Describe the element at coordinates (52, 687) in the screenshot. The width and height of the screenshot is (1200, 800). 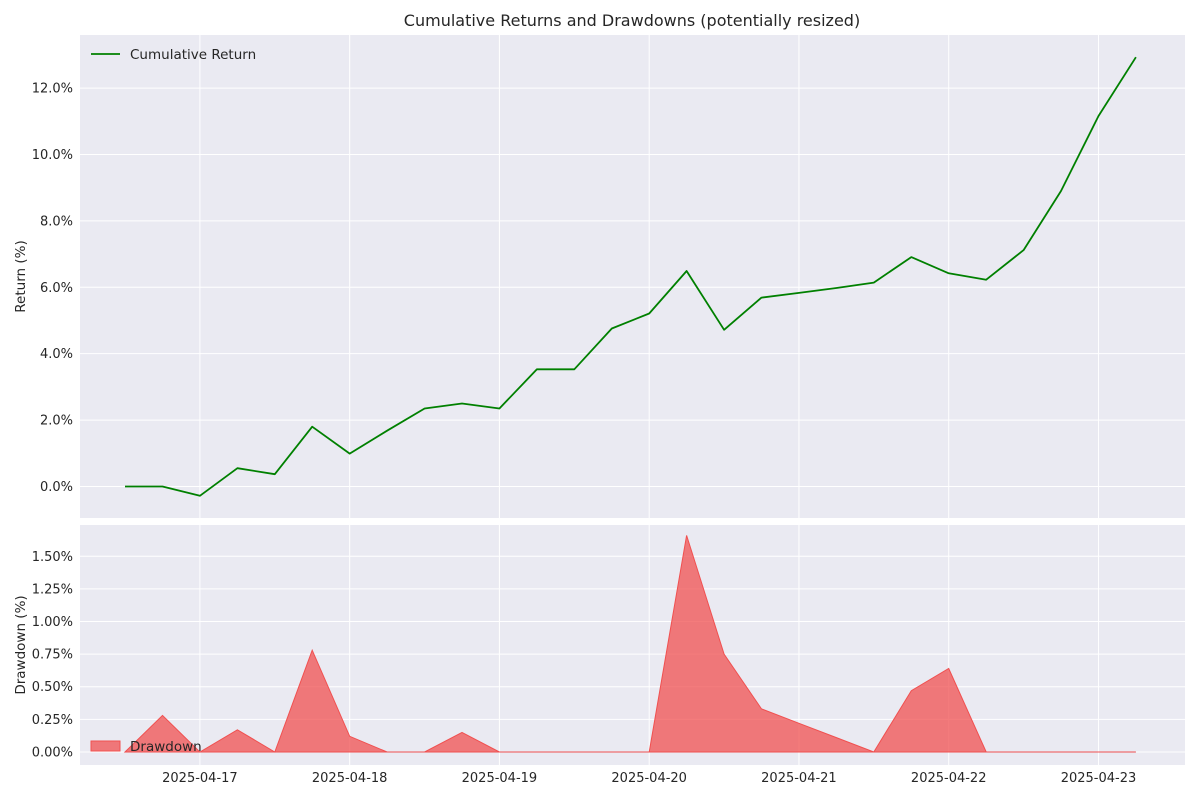
I see `drawdown-ytick-label: 0.50%` at that location.